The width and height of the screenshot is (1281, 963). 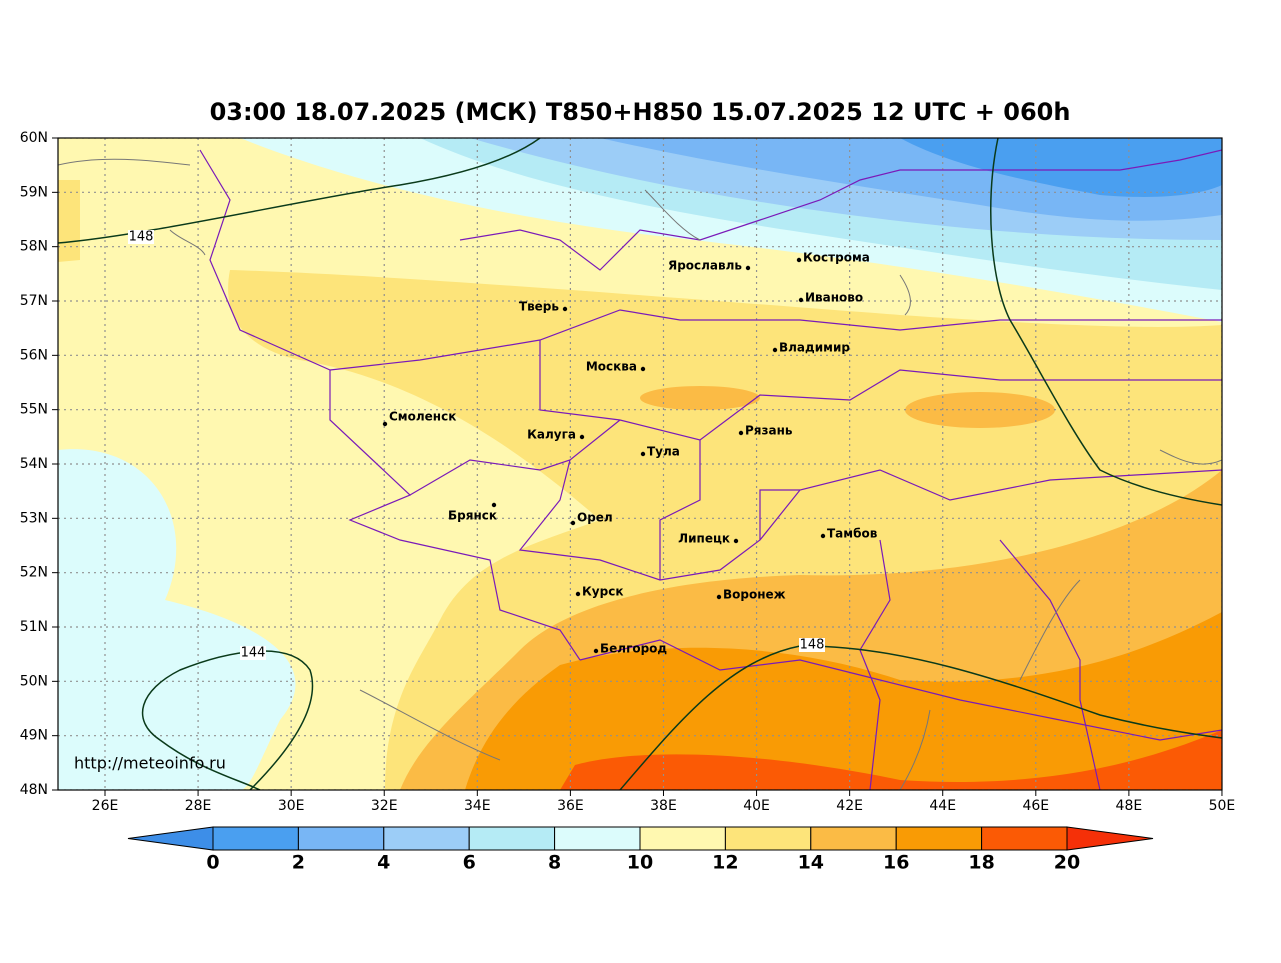 I want to click on city-label: Калуга, so click(x=551, y=435).